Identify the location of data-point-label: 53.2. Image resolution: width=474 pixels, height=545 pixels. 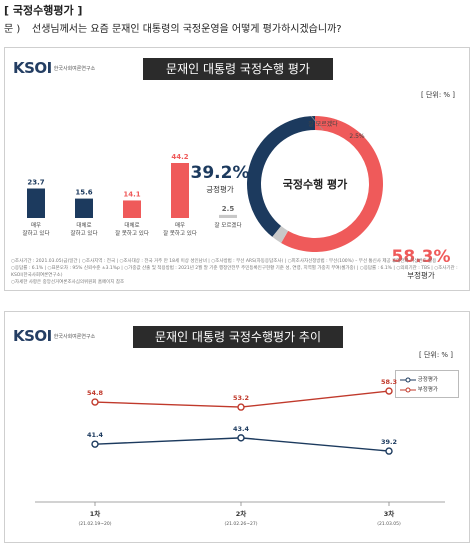
(241, 398).